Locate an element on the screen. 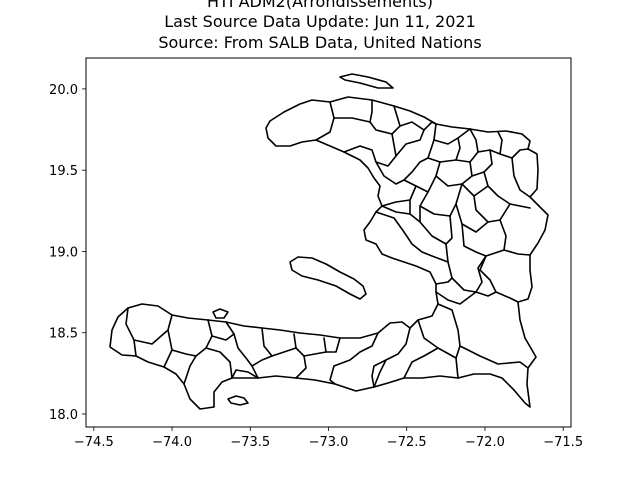 The image size is (640, 480). x-tick-label: −72.5 is located at coordinates (407, 442).